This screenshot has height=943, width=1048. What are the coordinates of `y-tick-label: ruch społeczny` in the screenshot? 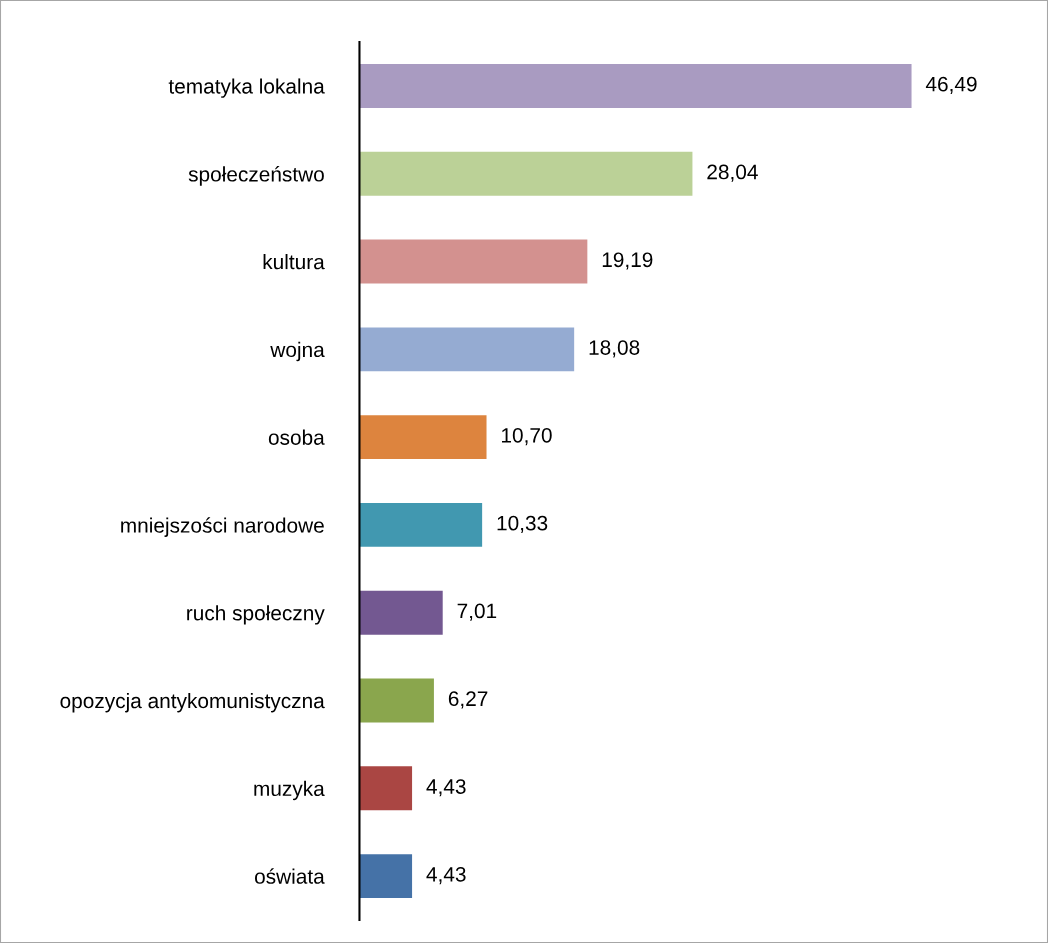 It's located at (256, 615).